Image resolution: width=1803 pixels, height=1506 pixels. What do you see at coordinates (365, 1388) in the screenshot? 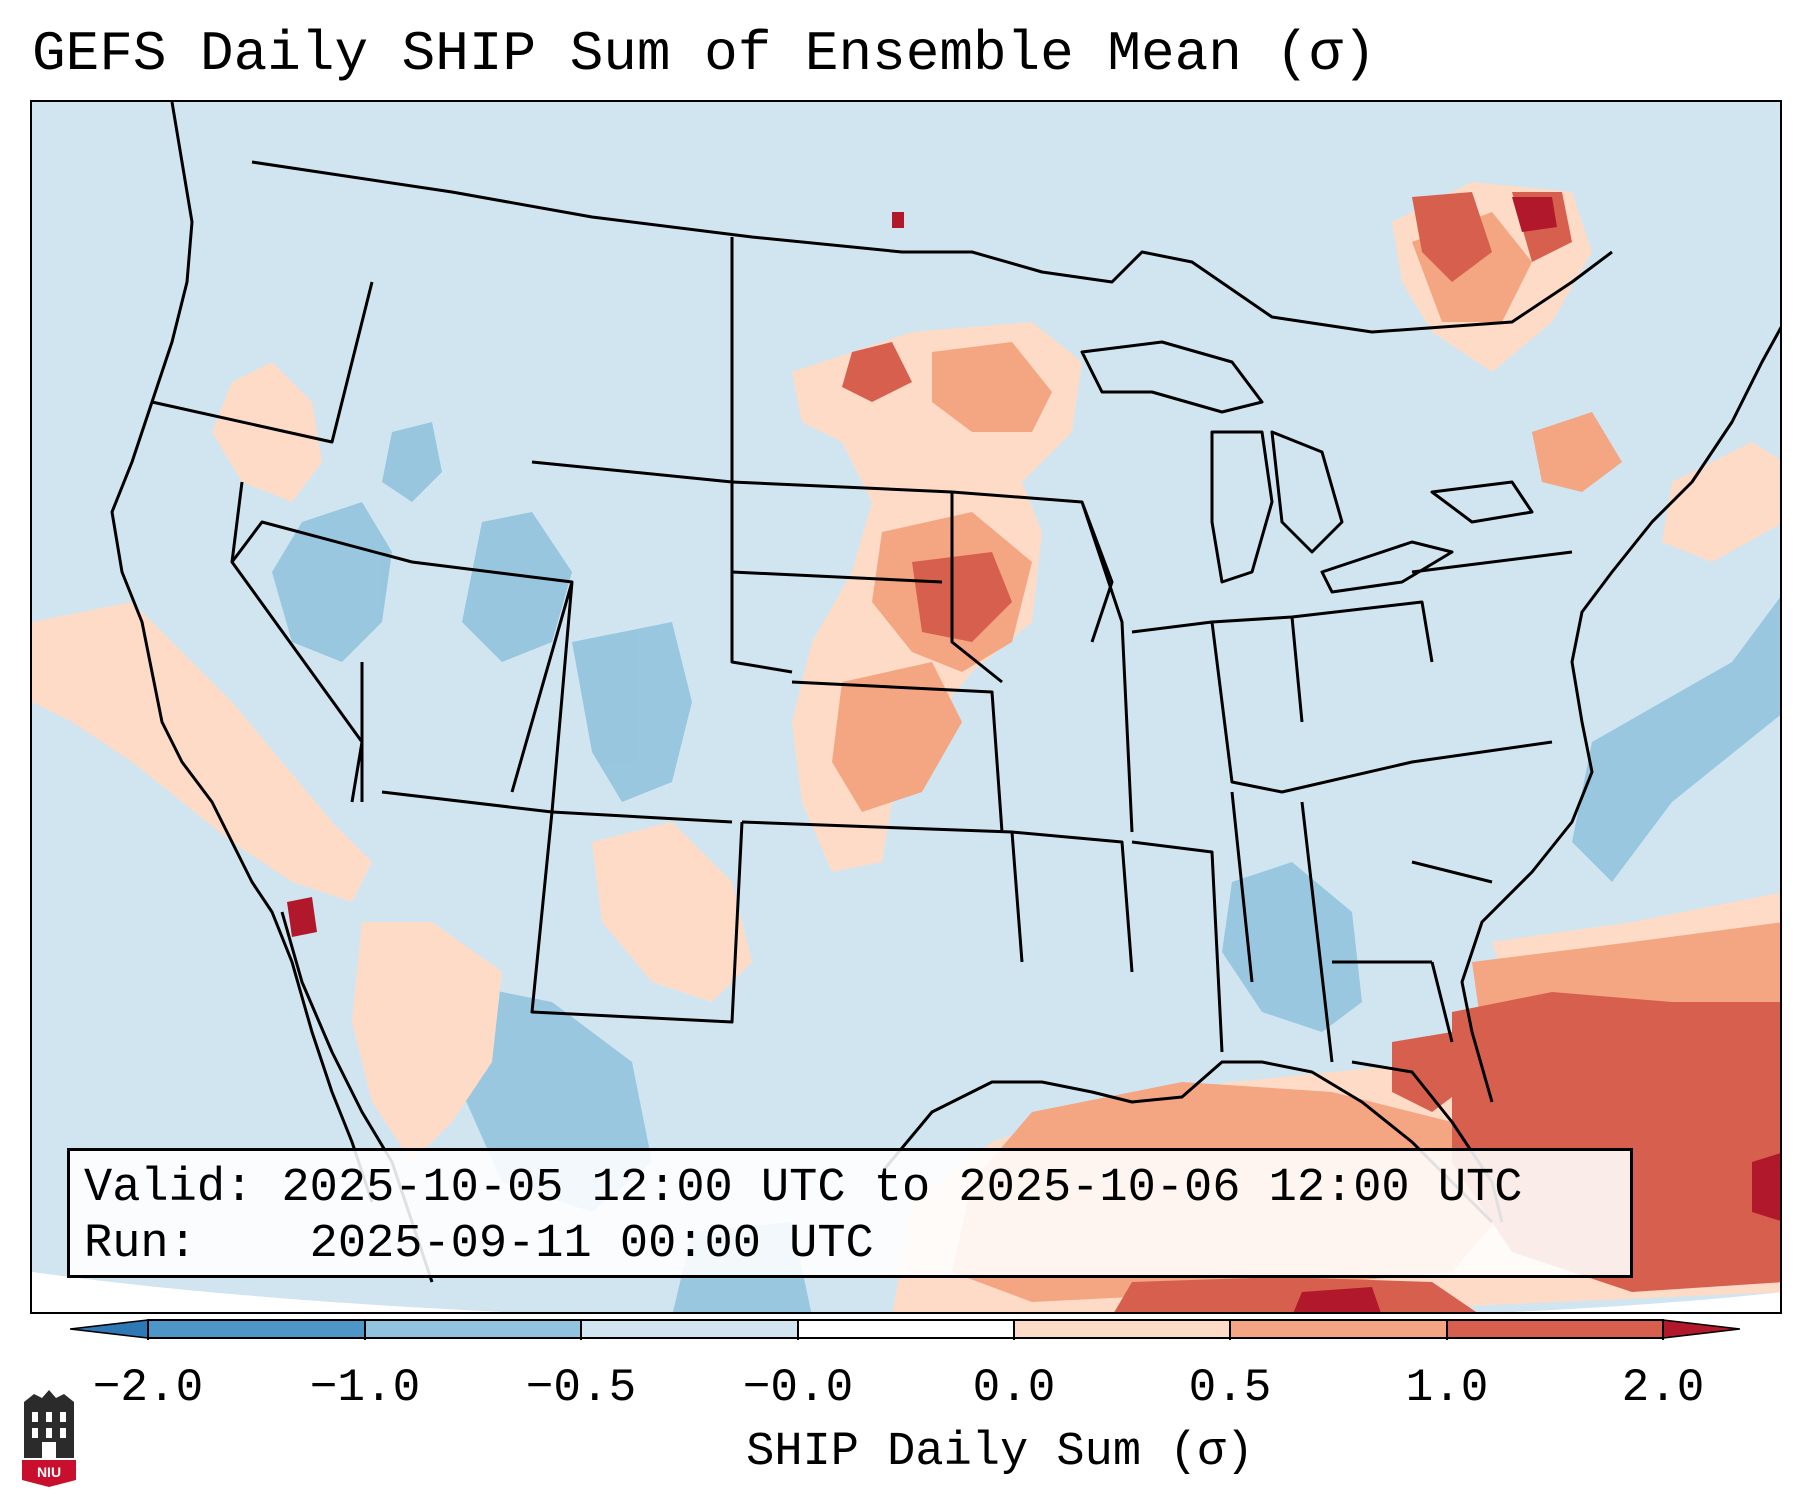
I see `colorbar-tick-label: −1.0` at bounding box center [365, 1388].